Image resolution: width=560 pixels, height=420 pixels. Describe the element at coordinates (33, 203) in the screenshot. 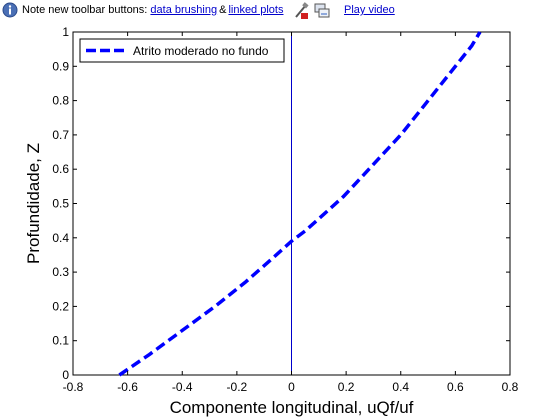

I see `y-axis-label: Profundidade, Z` at that location.